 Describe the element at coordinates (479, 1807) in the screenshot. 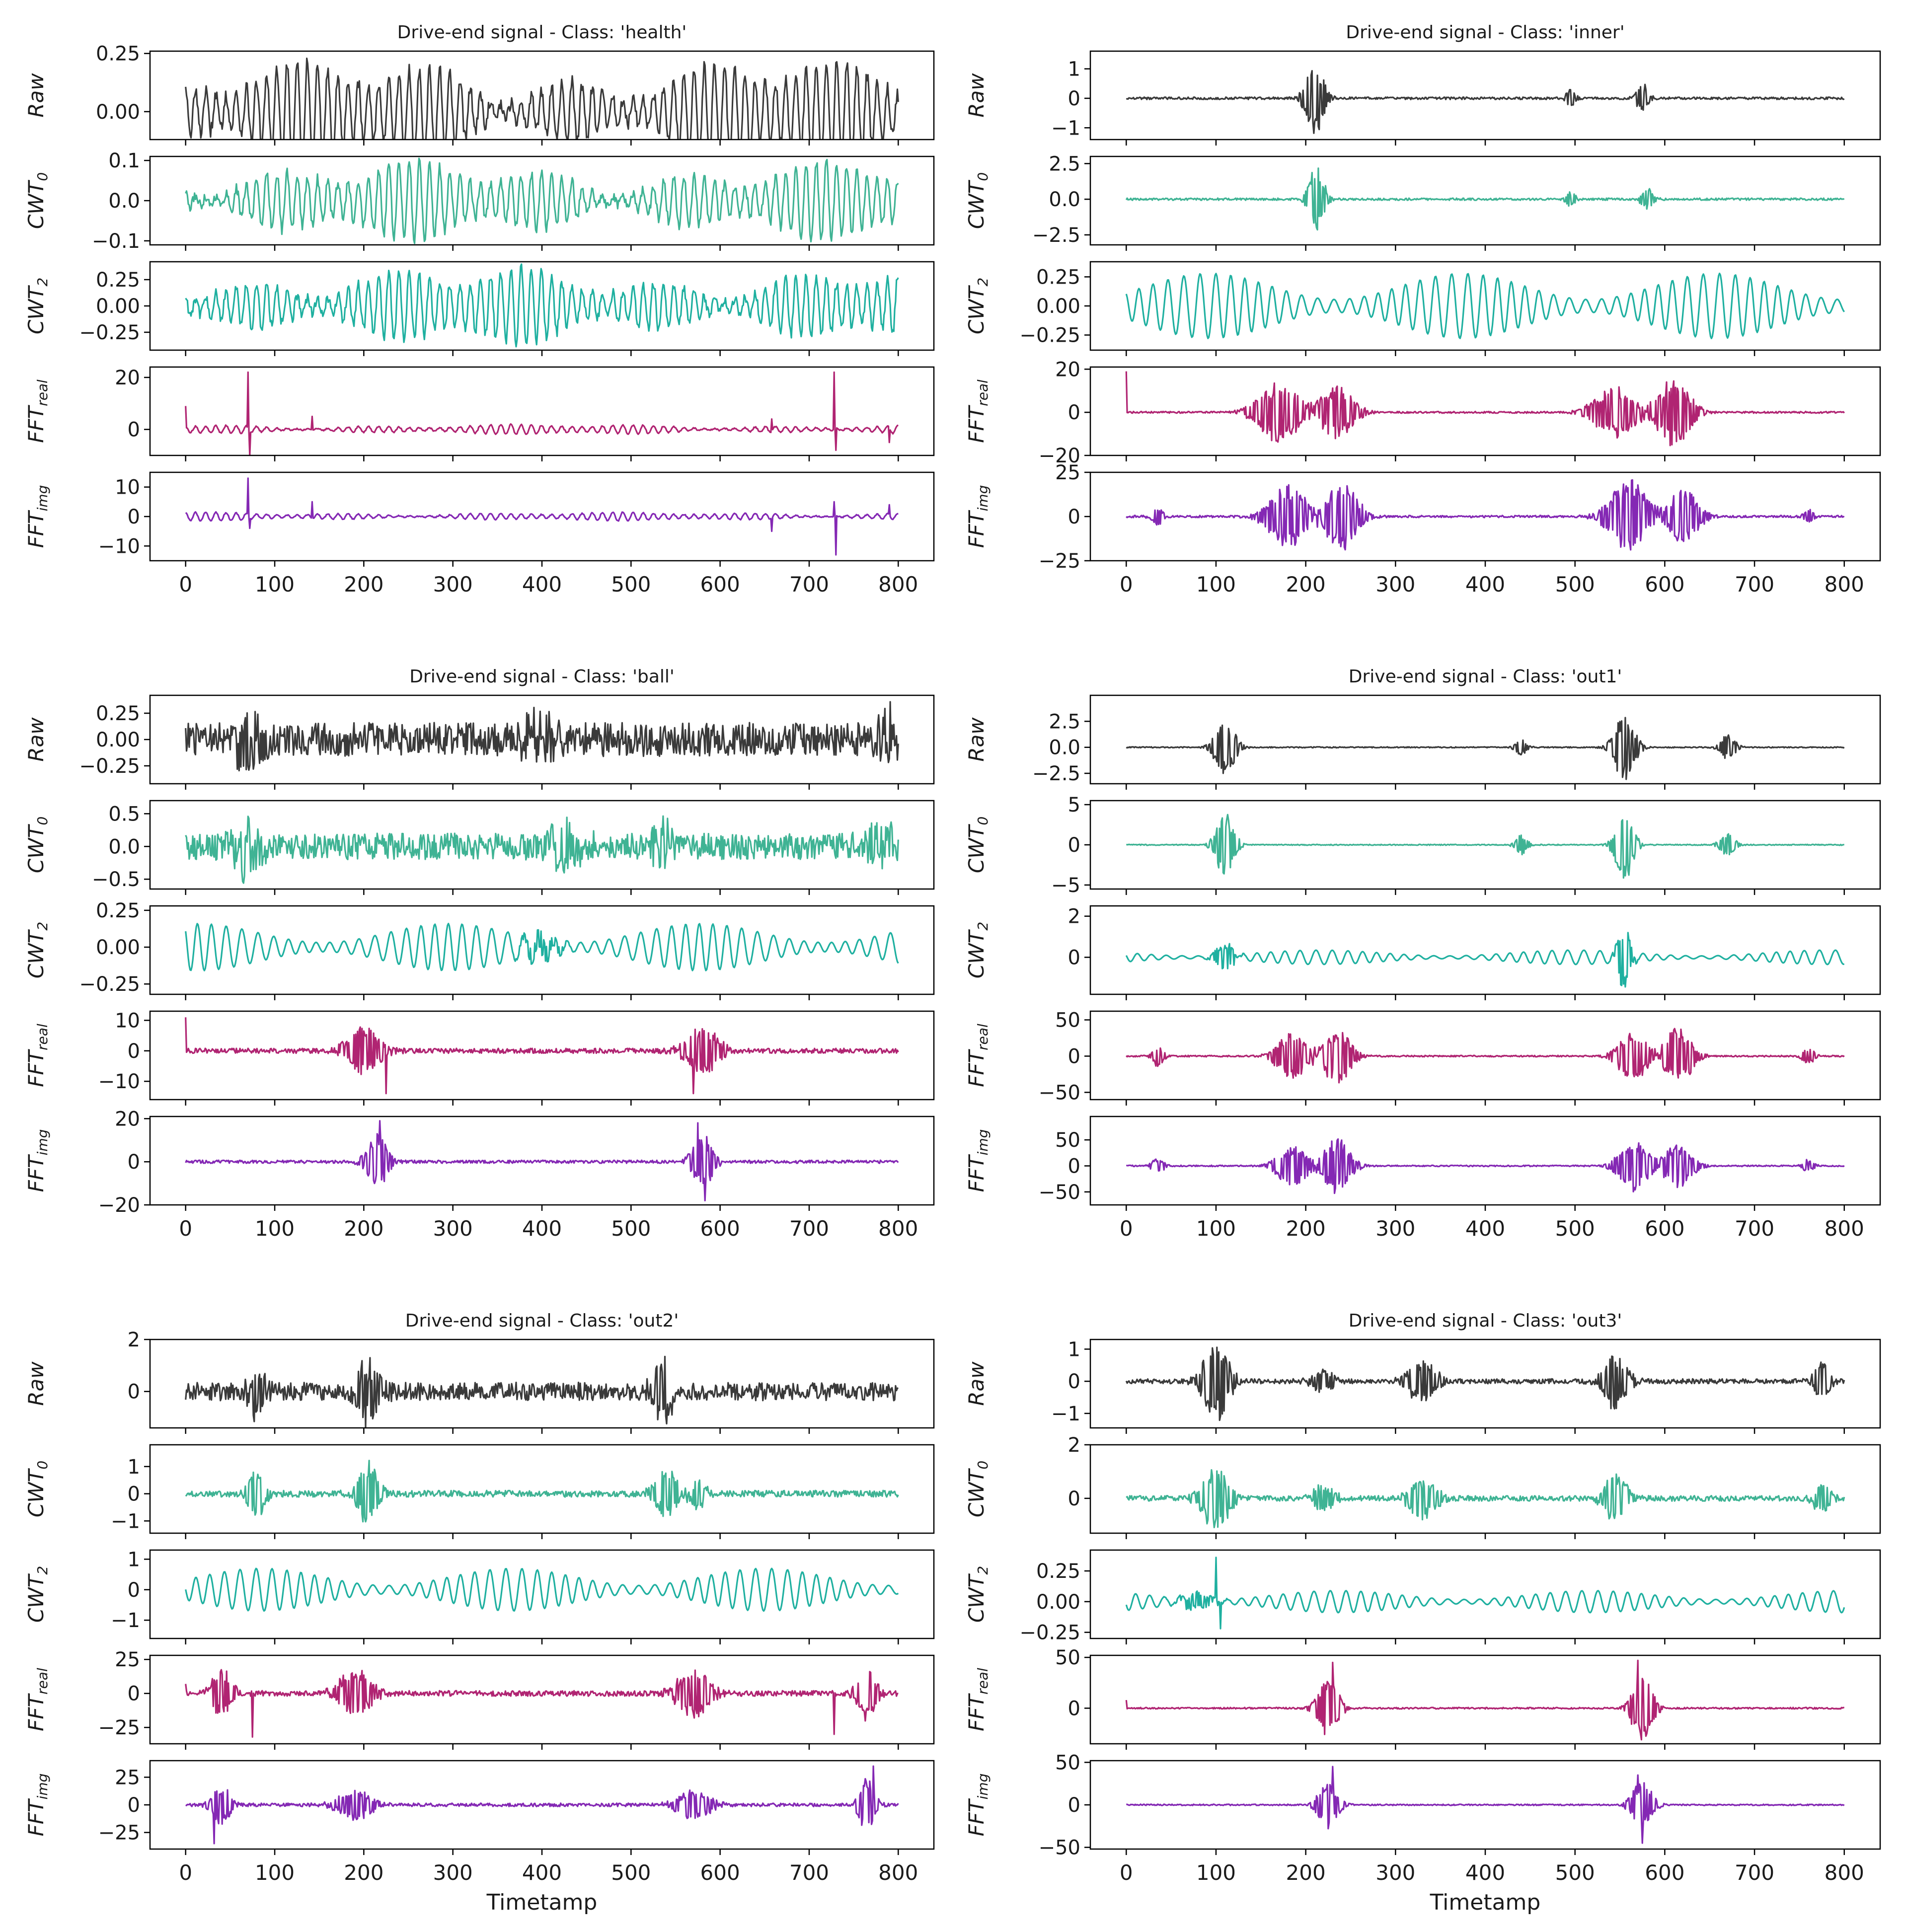

I see `subplot-fft_img: 25 0 −25 FFTimg` at that location.